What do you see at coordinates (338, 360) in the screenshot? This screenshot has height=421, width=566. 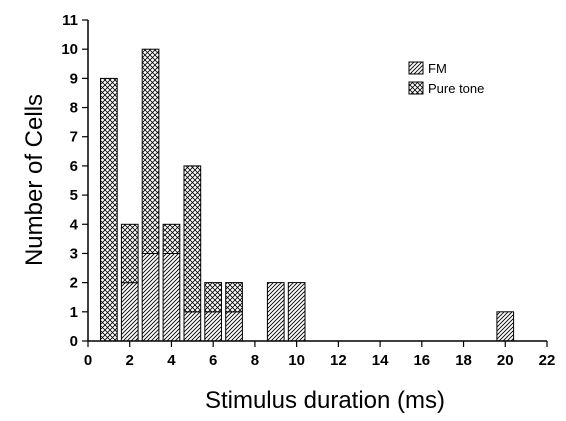 I see `x-tick-label: 12` at bounding box center [338, 360].